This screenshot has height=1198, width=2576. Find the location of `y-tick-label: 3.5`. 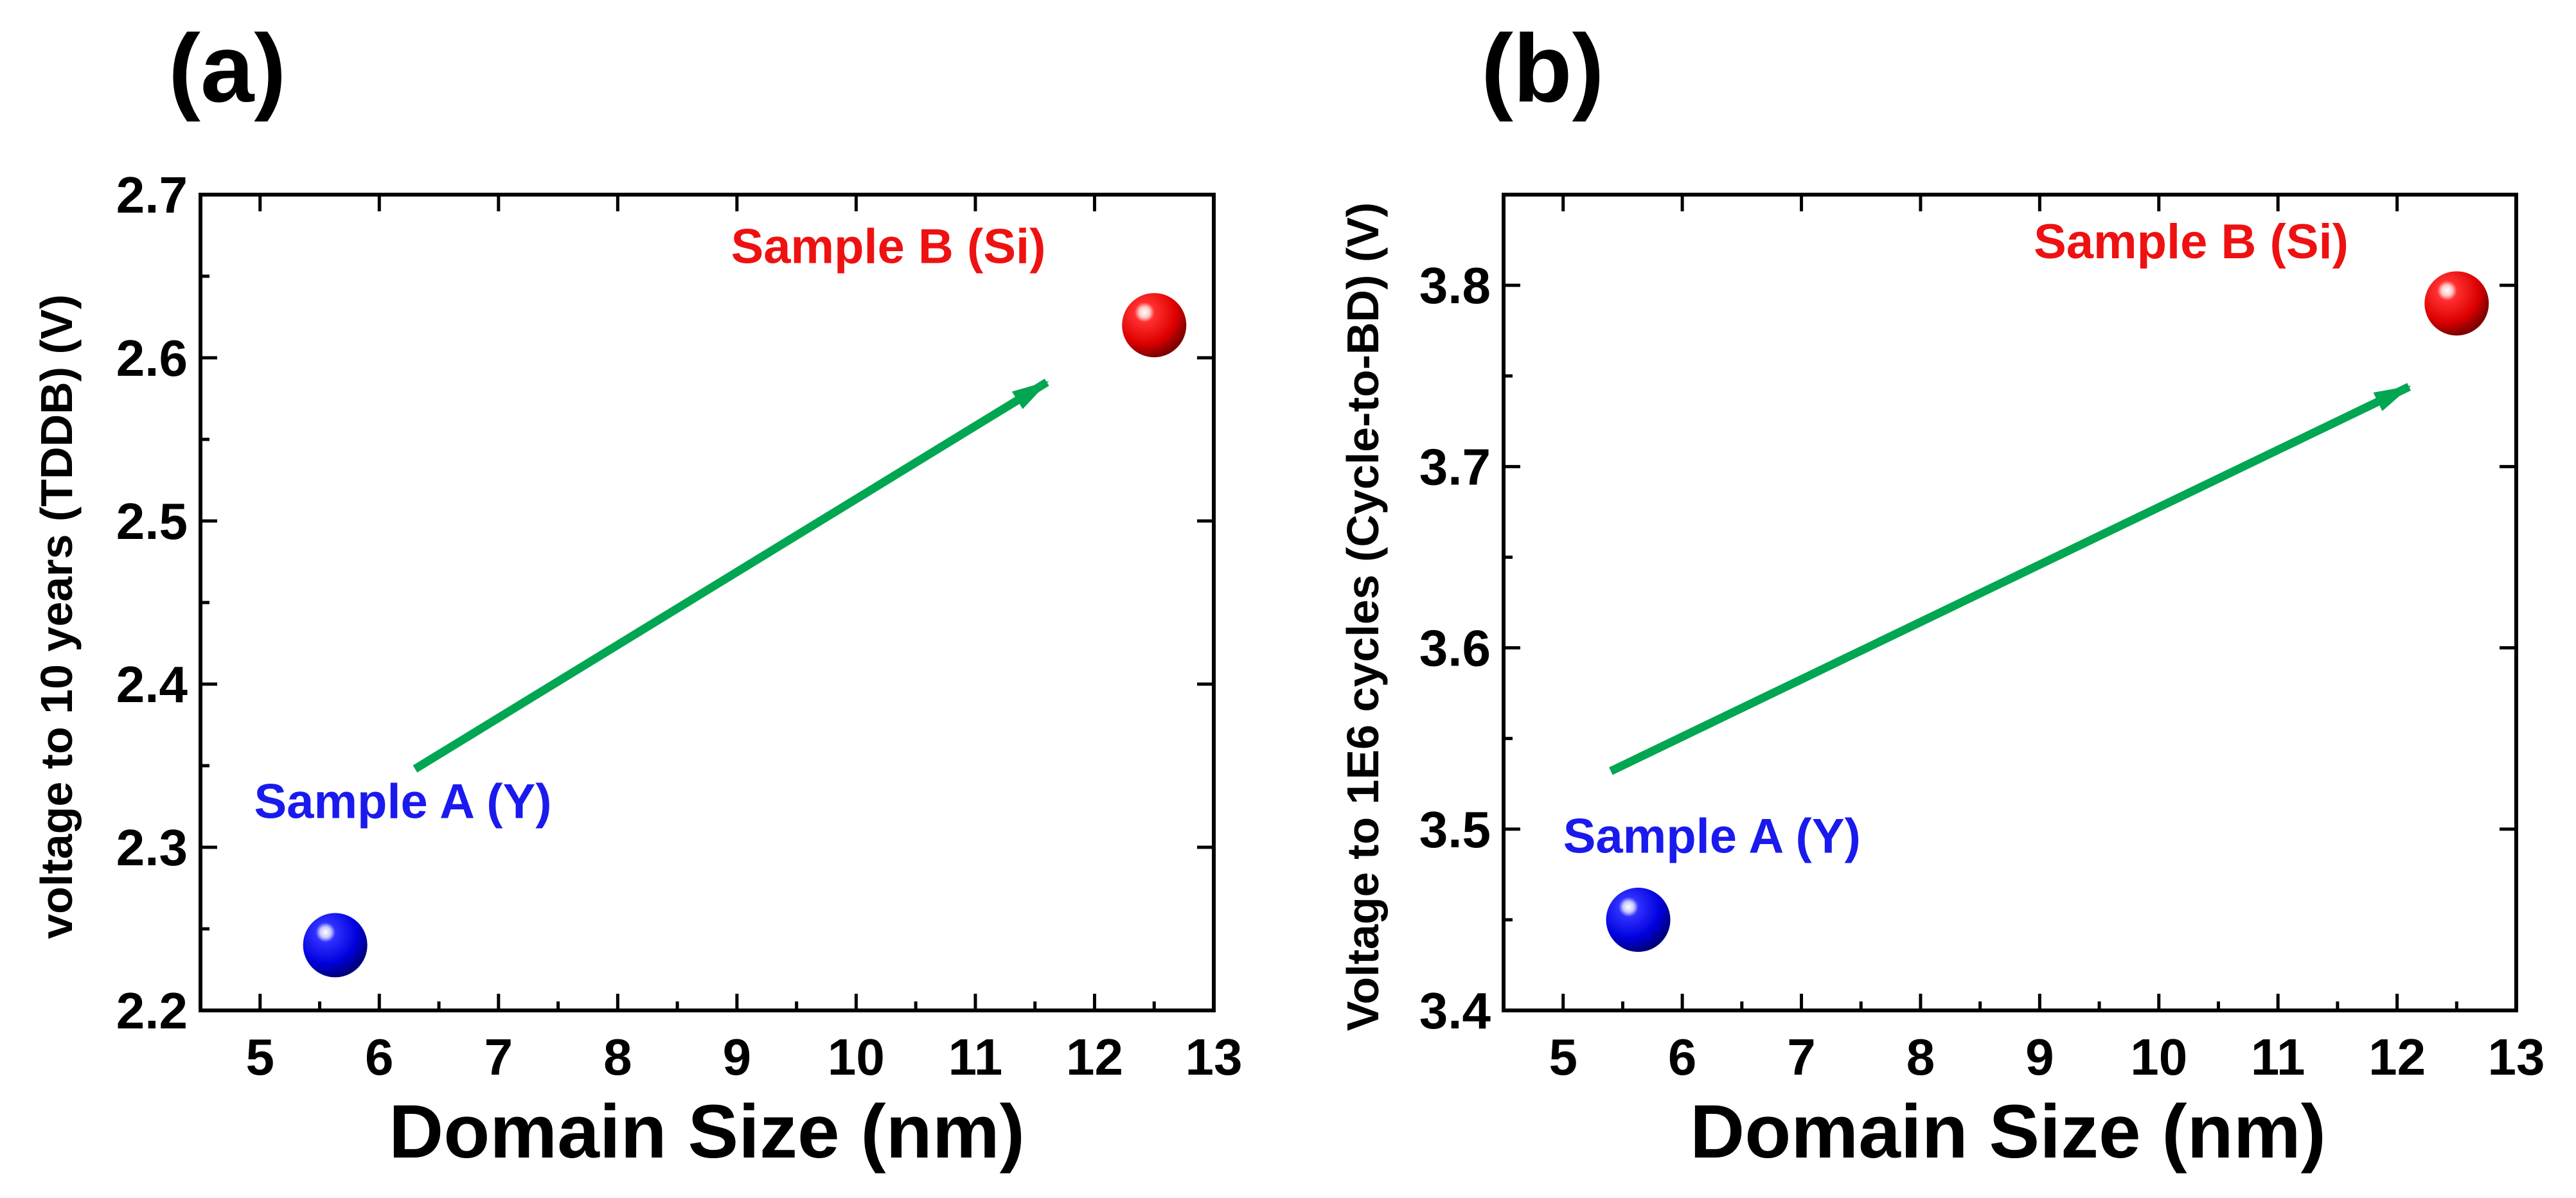

y-tick-label: 3.5 is located at coordinates (1455, 829).